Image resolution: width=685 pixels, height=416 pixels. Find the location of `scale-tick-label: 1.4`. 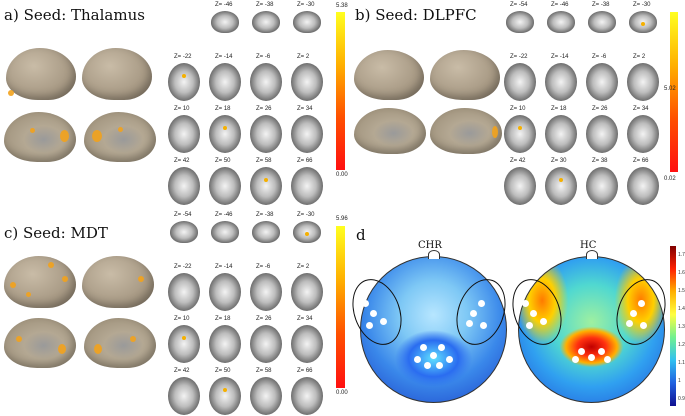

scale-tick-label: 1.4 is located at coordinates (681, 309).